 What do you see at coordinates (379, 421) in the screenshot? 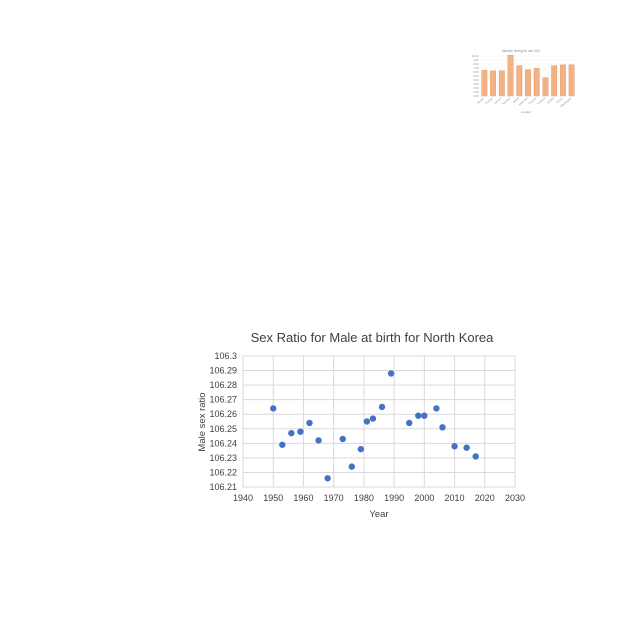
I see `plot-area-border` at bounding box center [379, 421].